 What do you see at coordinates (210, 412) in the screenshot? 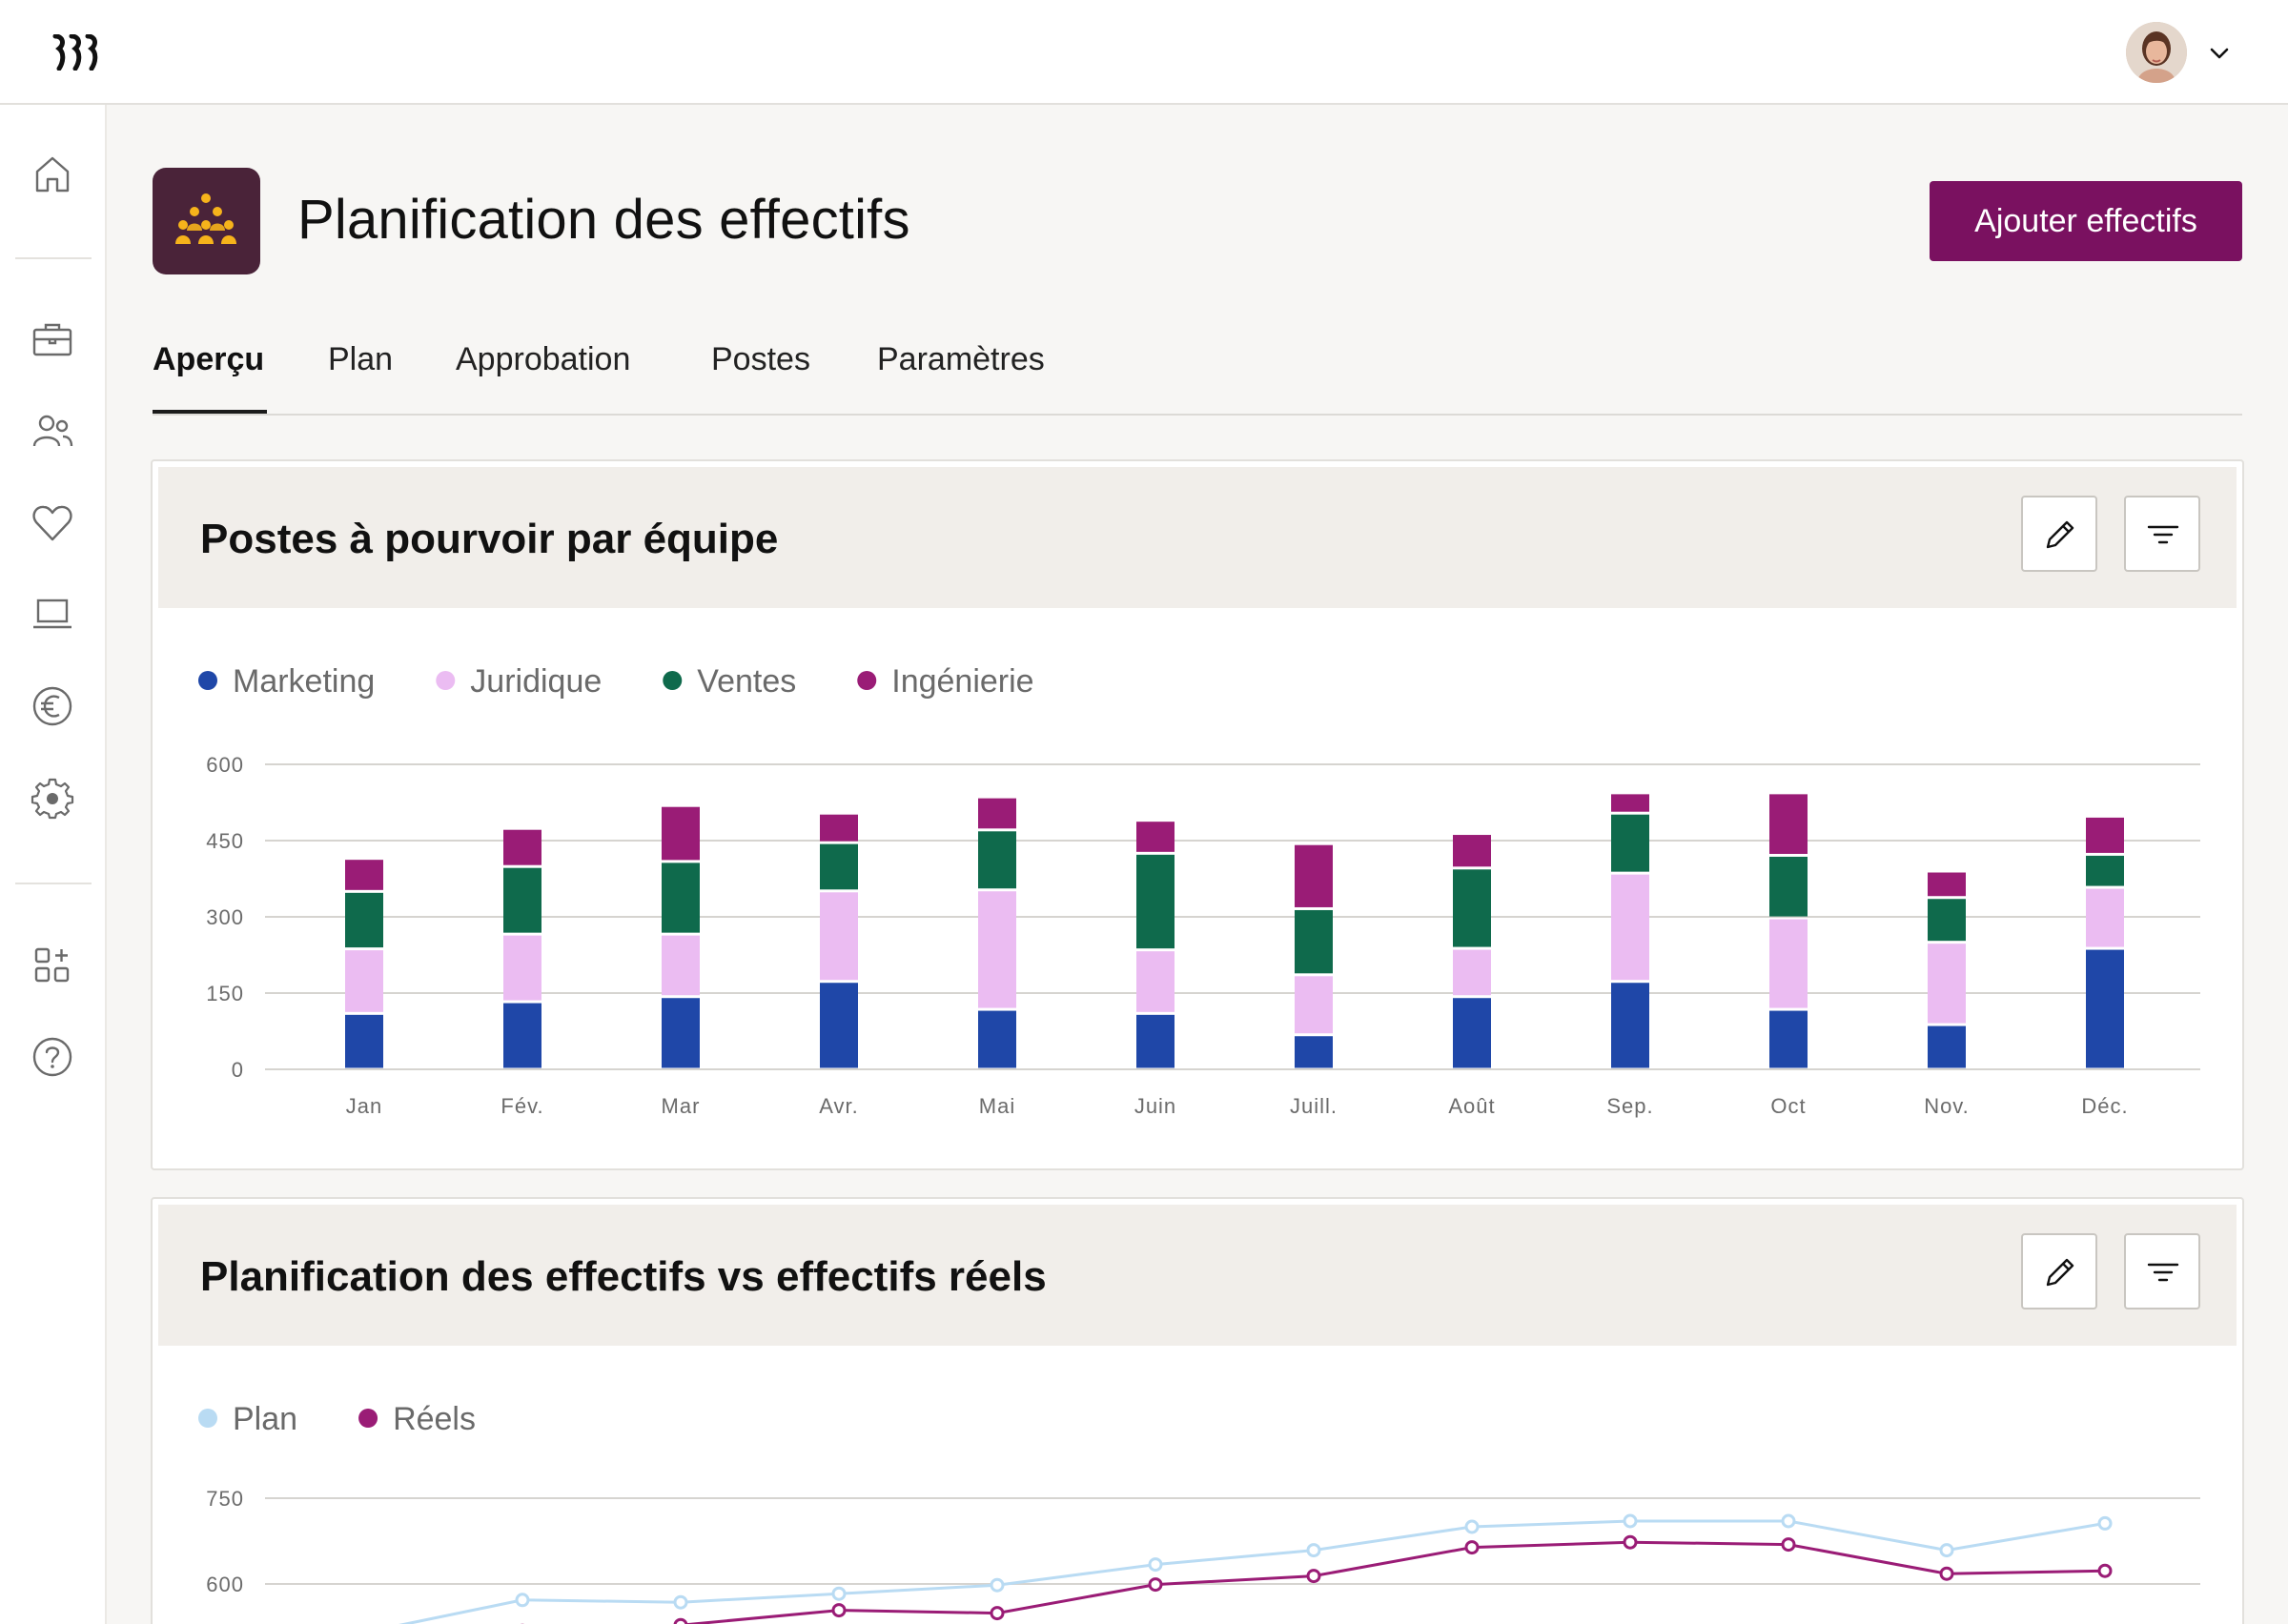
I see `active-tab-indicator` at bounding box center [210, 412].